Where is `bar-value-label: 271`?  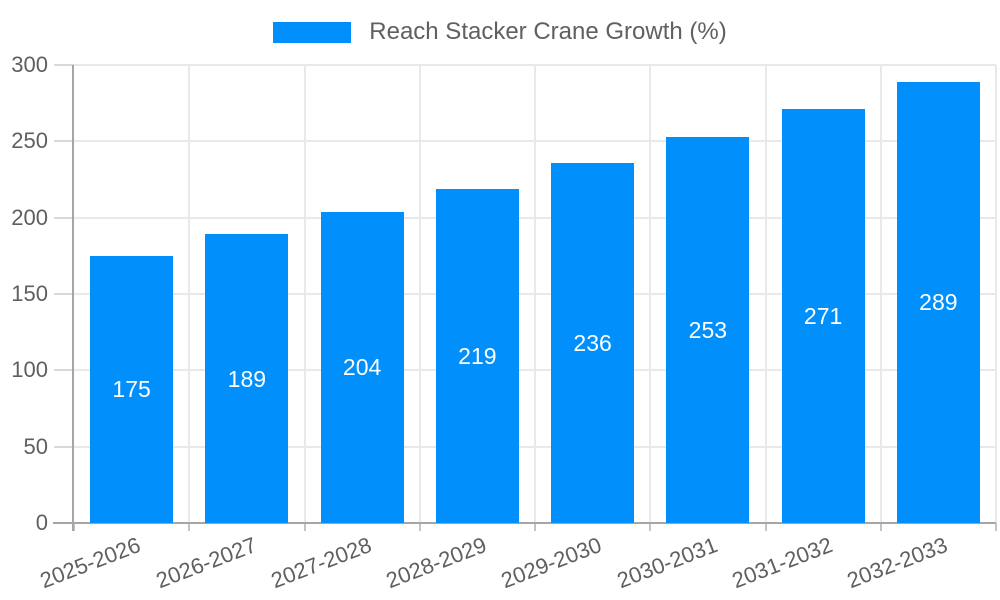
bar-value-label: 271 is located at coordinates (823, 316).